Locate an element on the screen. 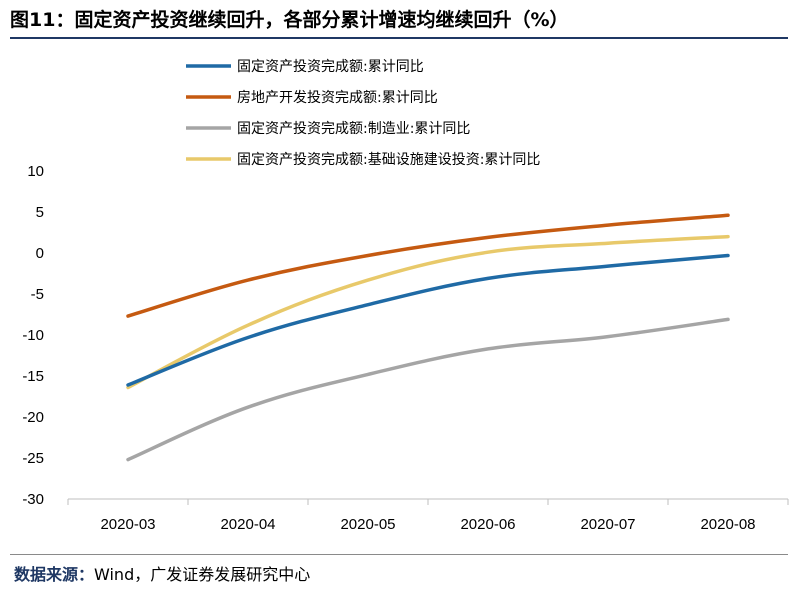 The image size is (798, 604). data-source: 数据来源：Wind，广发证券发展研究中心 is located at coordinates (162, 575).